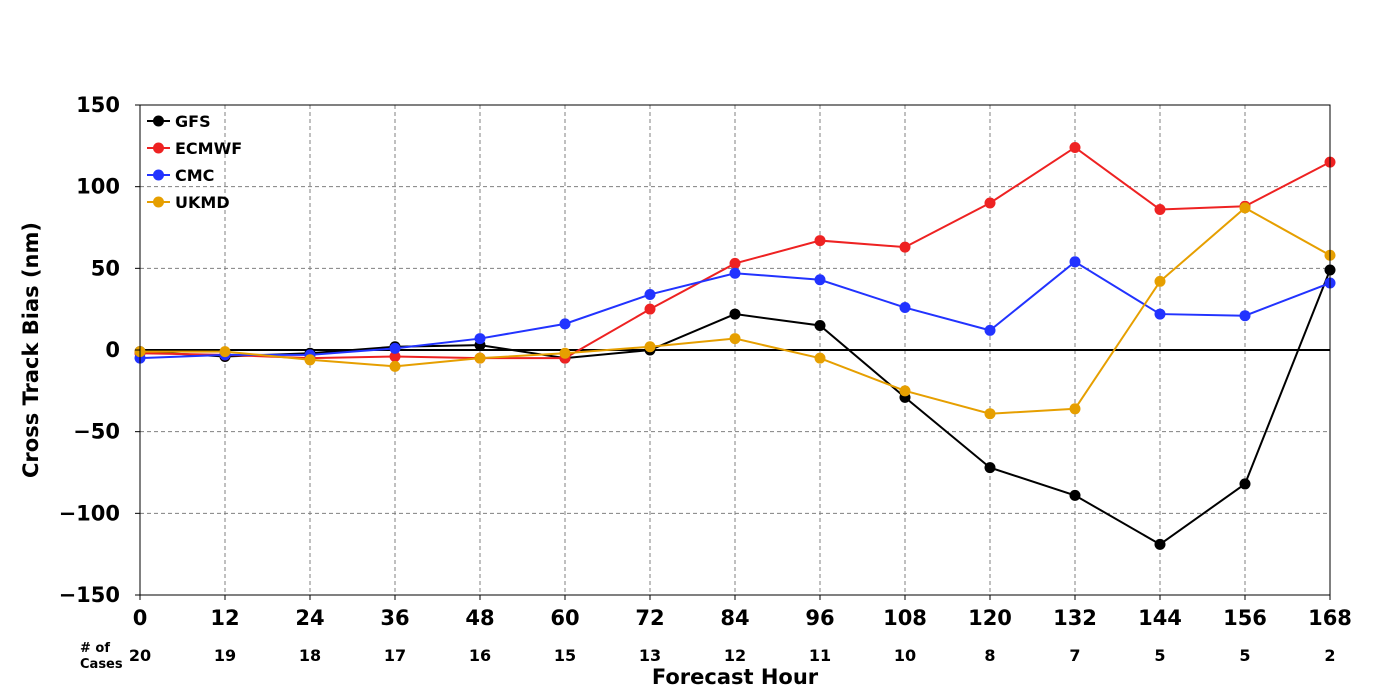  I want to click on legend-label-ecmwf: ECMWF, so click(208, 148).